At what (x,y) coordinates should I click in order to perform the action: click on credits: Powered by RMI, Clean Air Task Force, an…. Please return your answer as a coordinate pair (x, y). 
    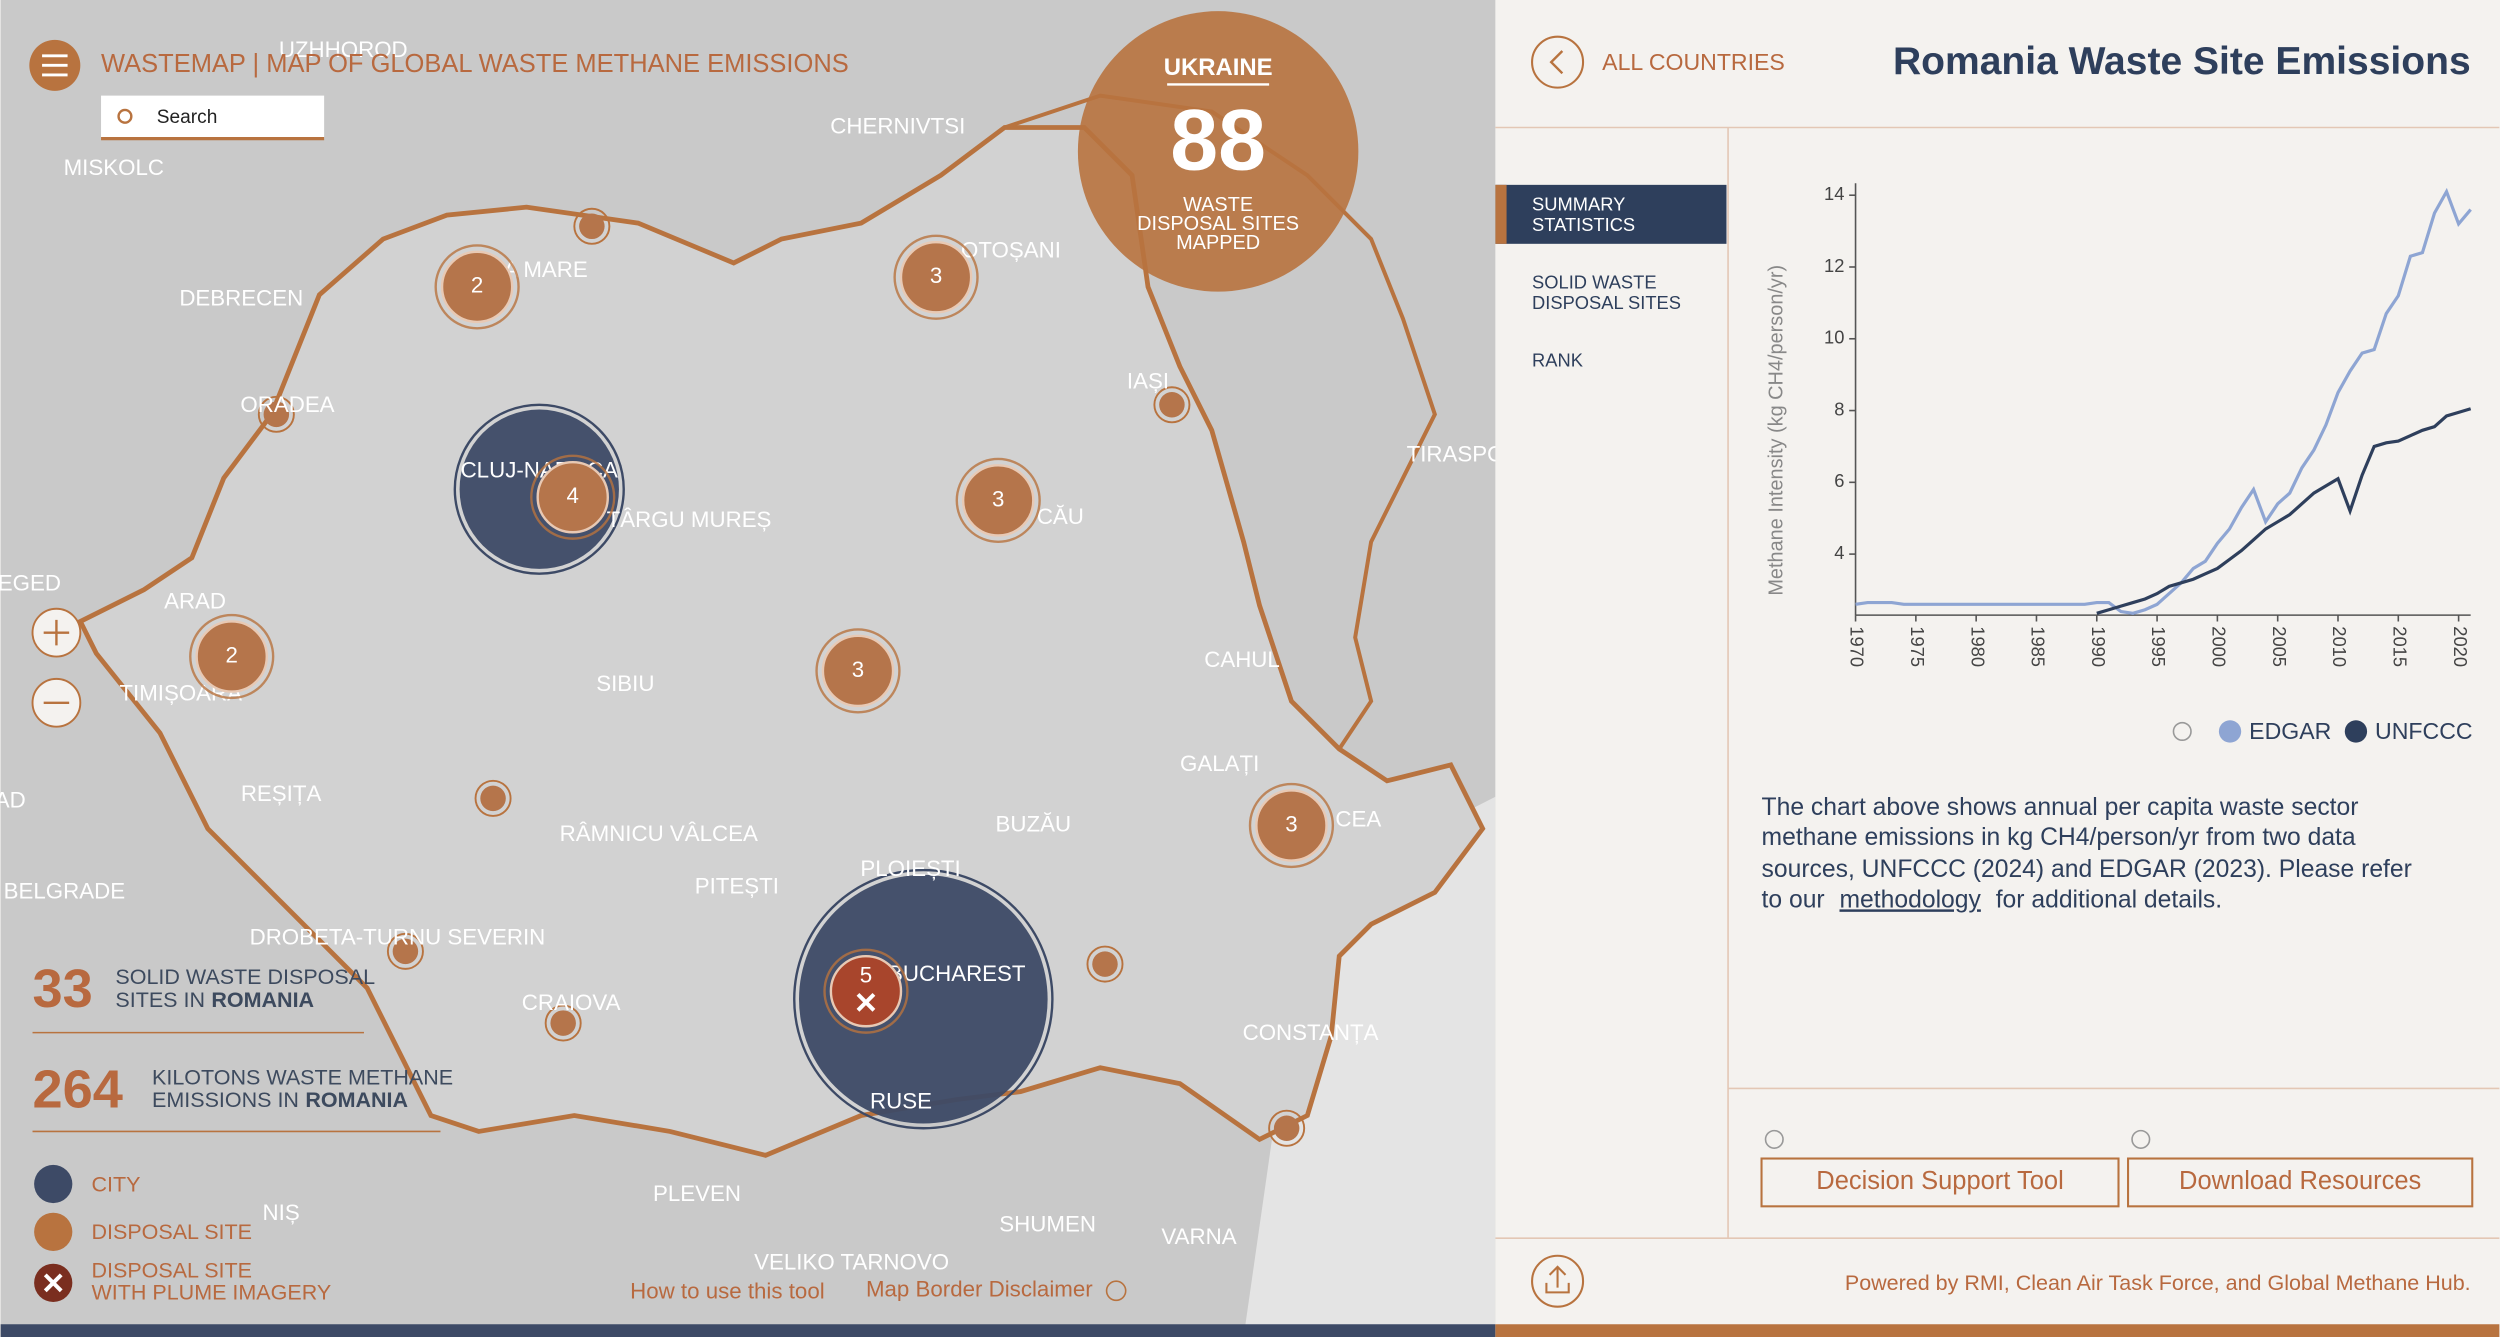
    Looking at the image, I should click on (2158, 1283).